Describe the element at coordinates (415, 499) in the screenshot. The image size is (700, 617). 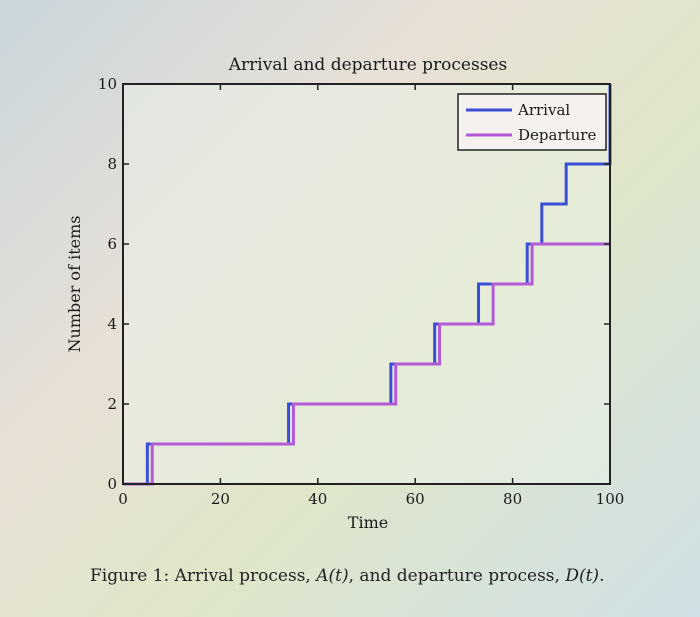
I see `x-tick-label: 60` at that location.